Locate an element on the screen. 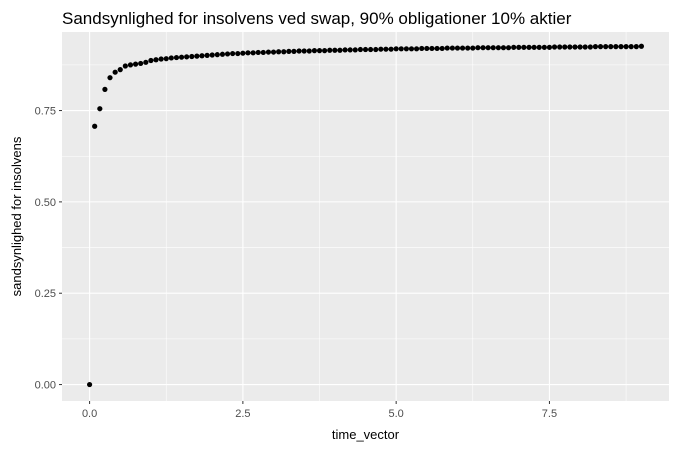 The width and height of the screenshot is (679, 450). x-tick-label: 2.5 is located at coordinates (242, 414).